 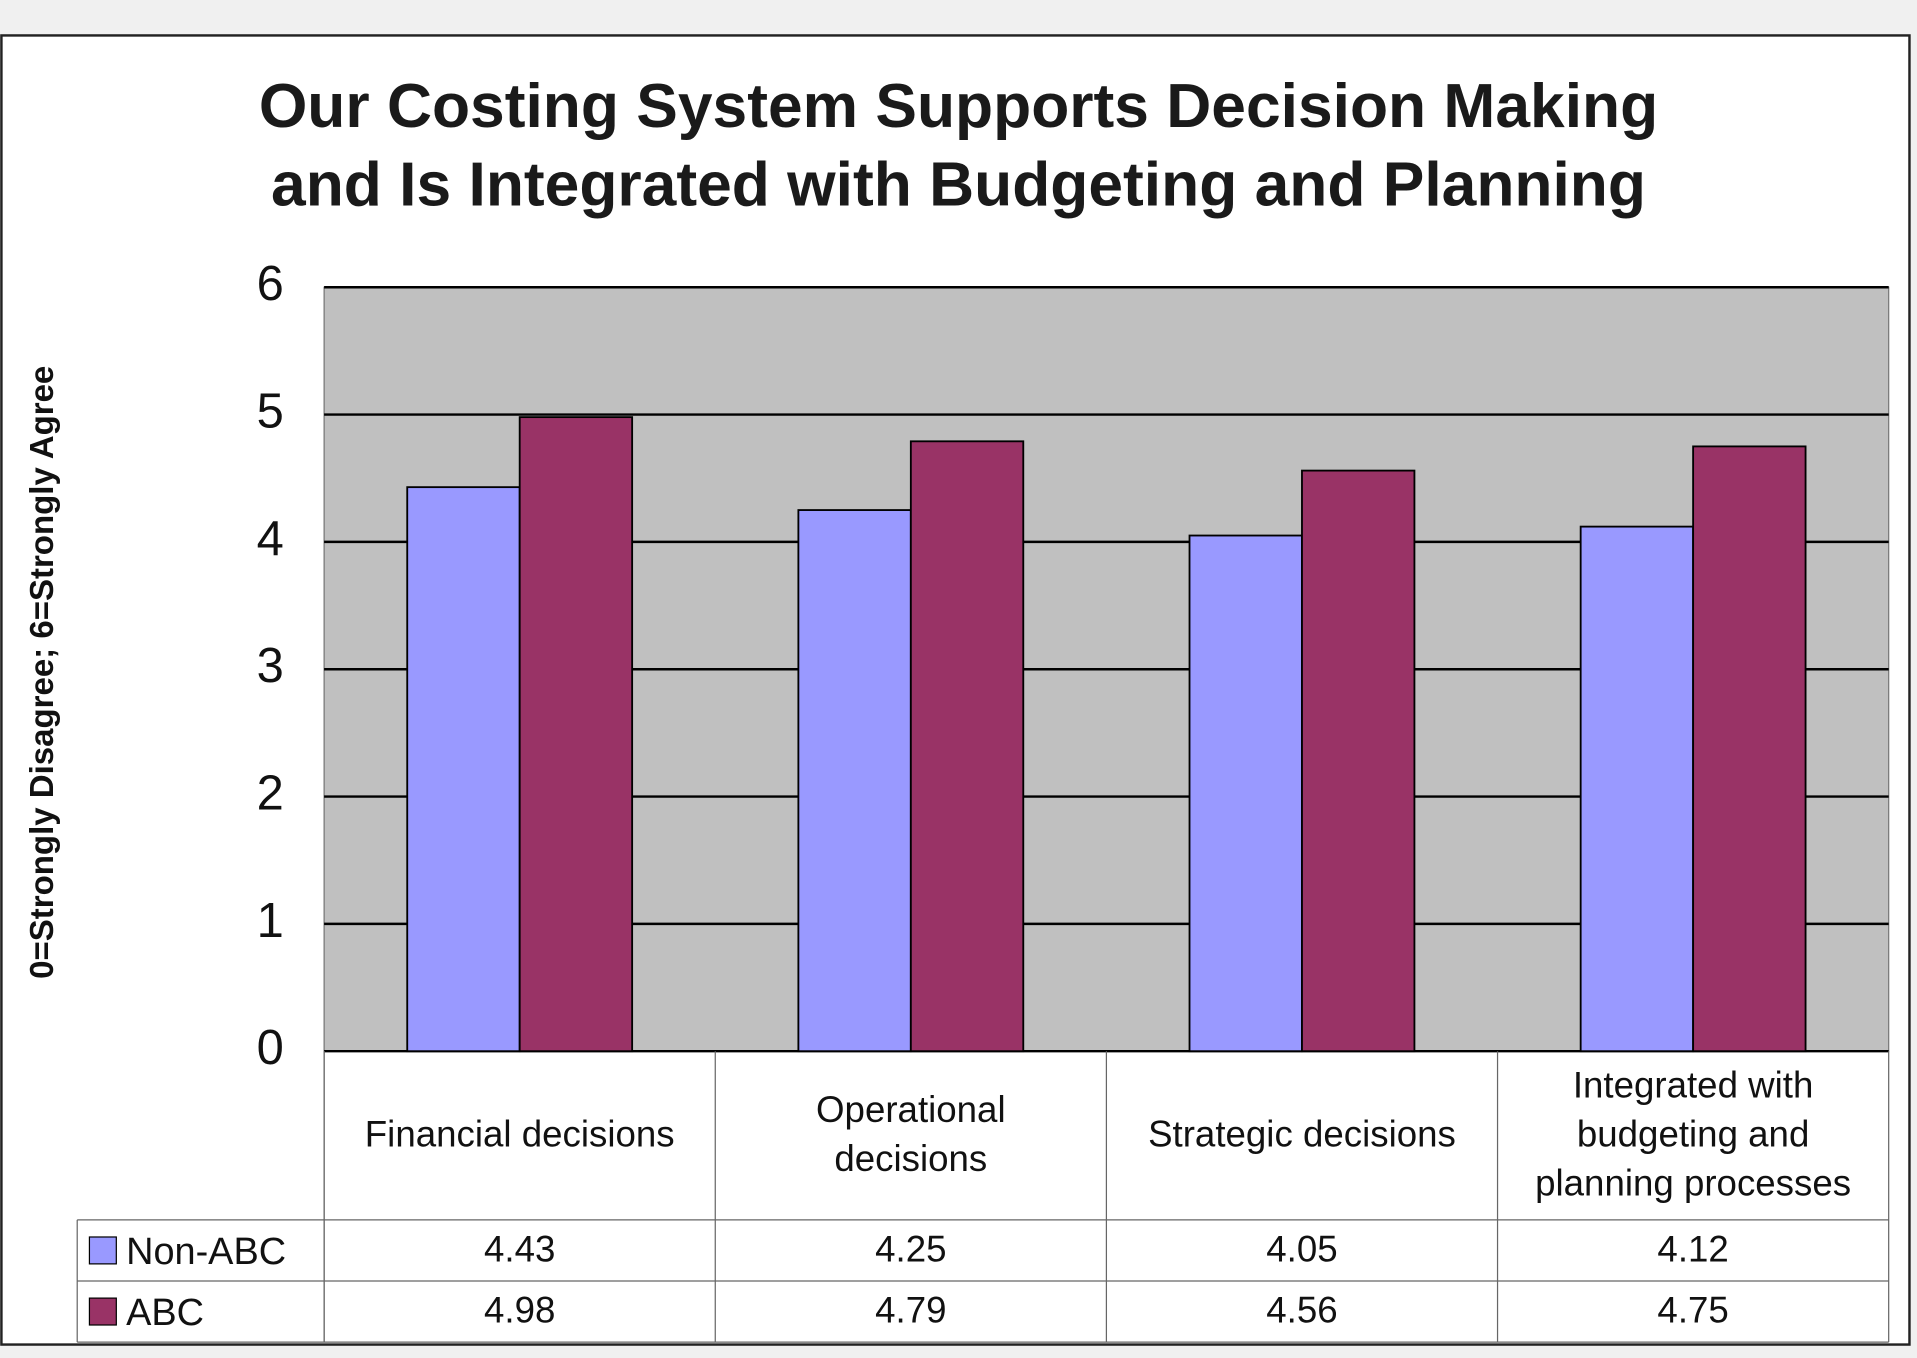 What do you see at coordinates (1301, 1309) in the screenshot?
I see `table-value: 4.56` at bounding box center [1301, 1309].